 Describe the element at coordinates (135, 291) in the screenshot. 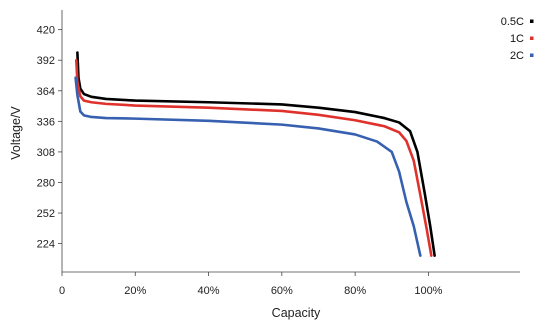

I see `x-tick-label: 20%` at that location.